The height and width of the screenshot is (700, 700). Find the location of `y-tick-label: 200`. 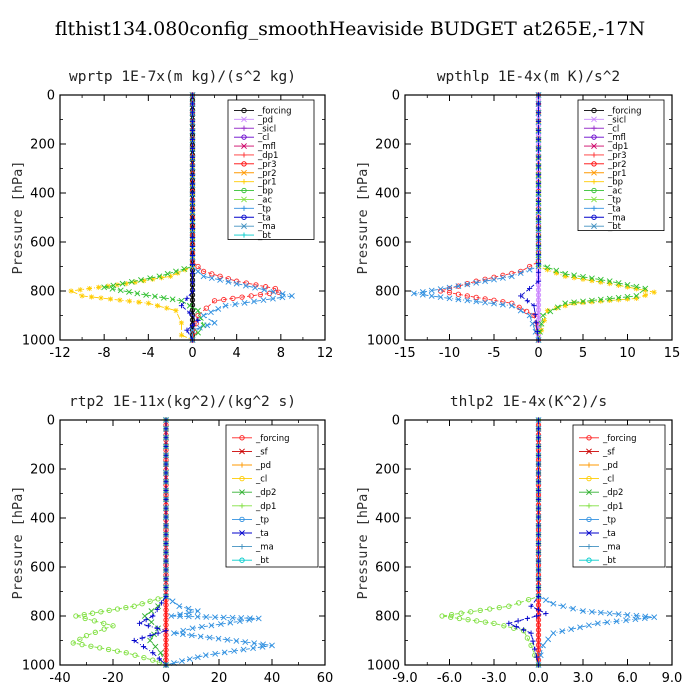

y-tick-label: 200 is located at coordinates (387, 145).